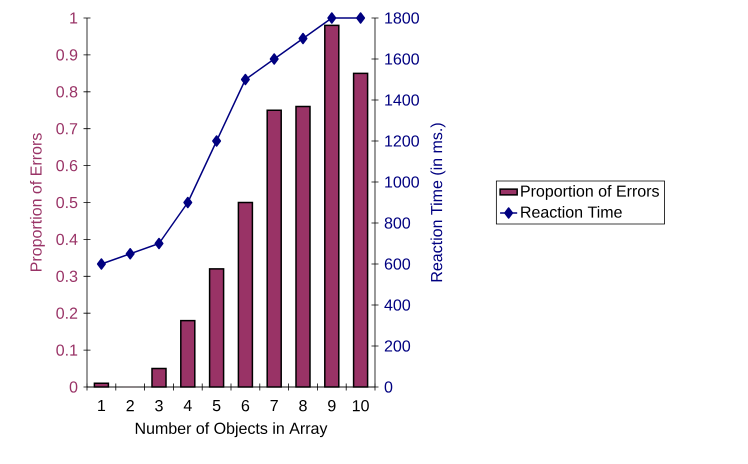 The image size is (748, 464). What do you see at coordinates (67, 350) in the screenshot?
I see `y-tick-label: 0.1` at bounding box center [67, 350].